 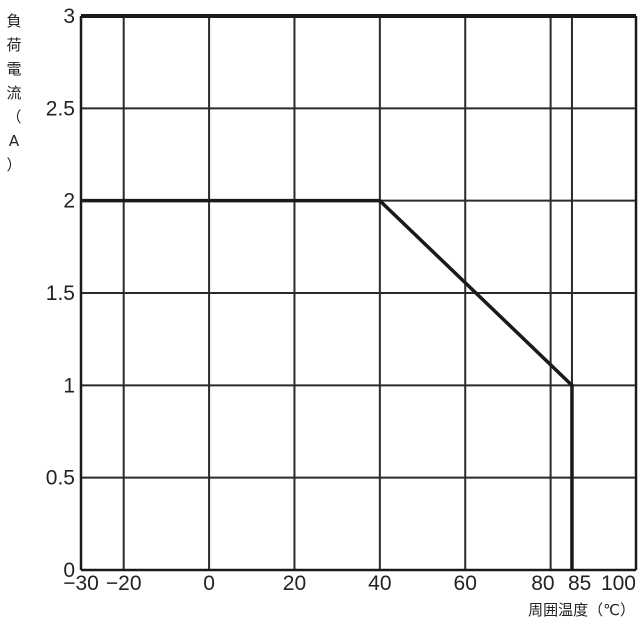 I want to click on x-tick-label: 40, so click(x=379, y=583).